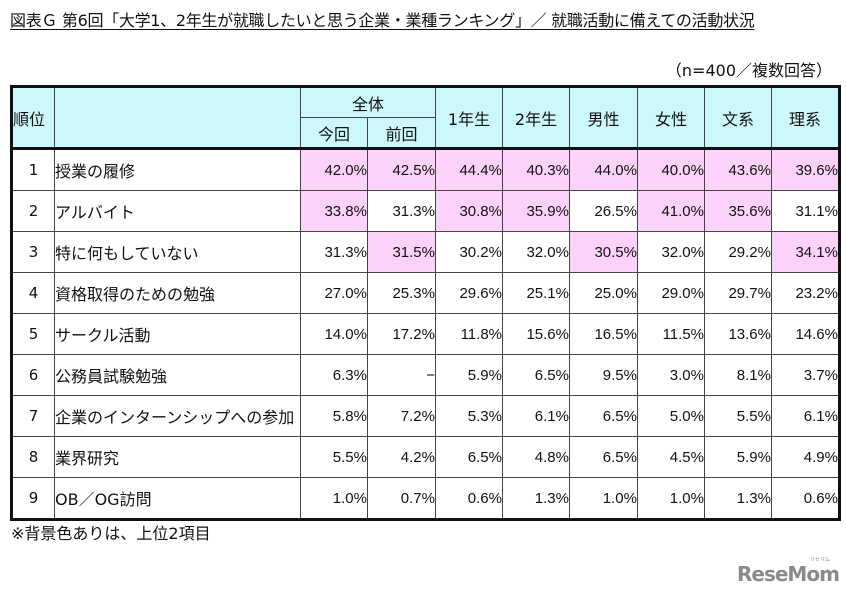  Describe the element at coordinates (748, 70) in the screenshot. I see `sample-note: （n=400／複数回答）` at that location.